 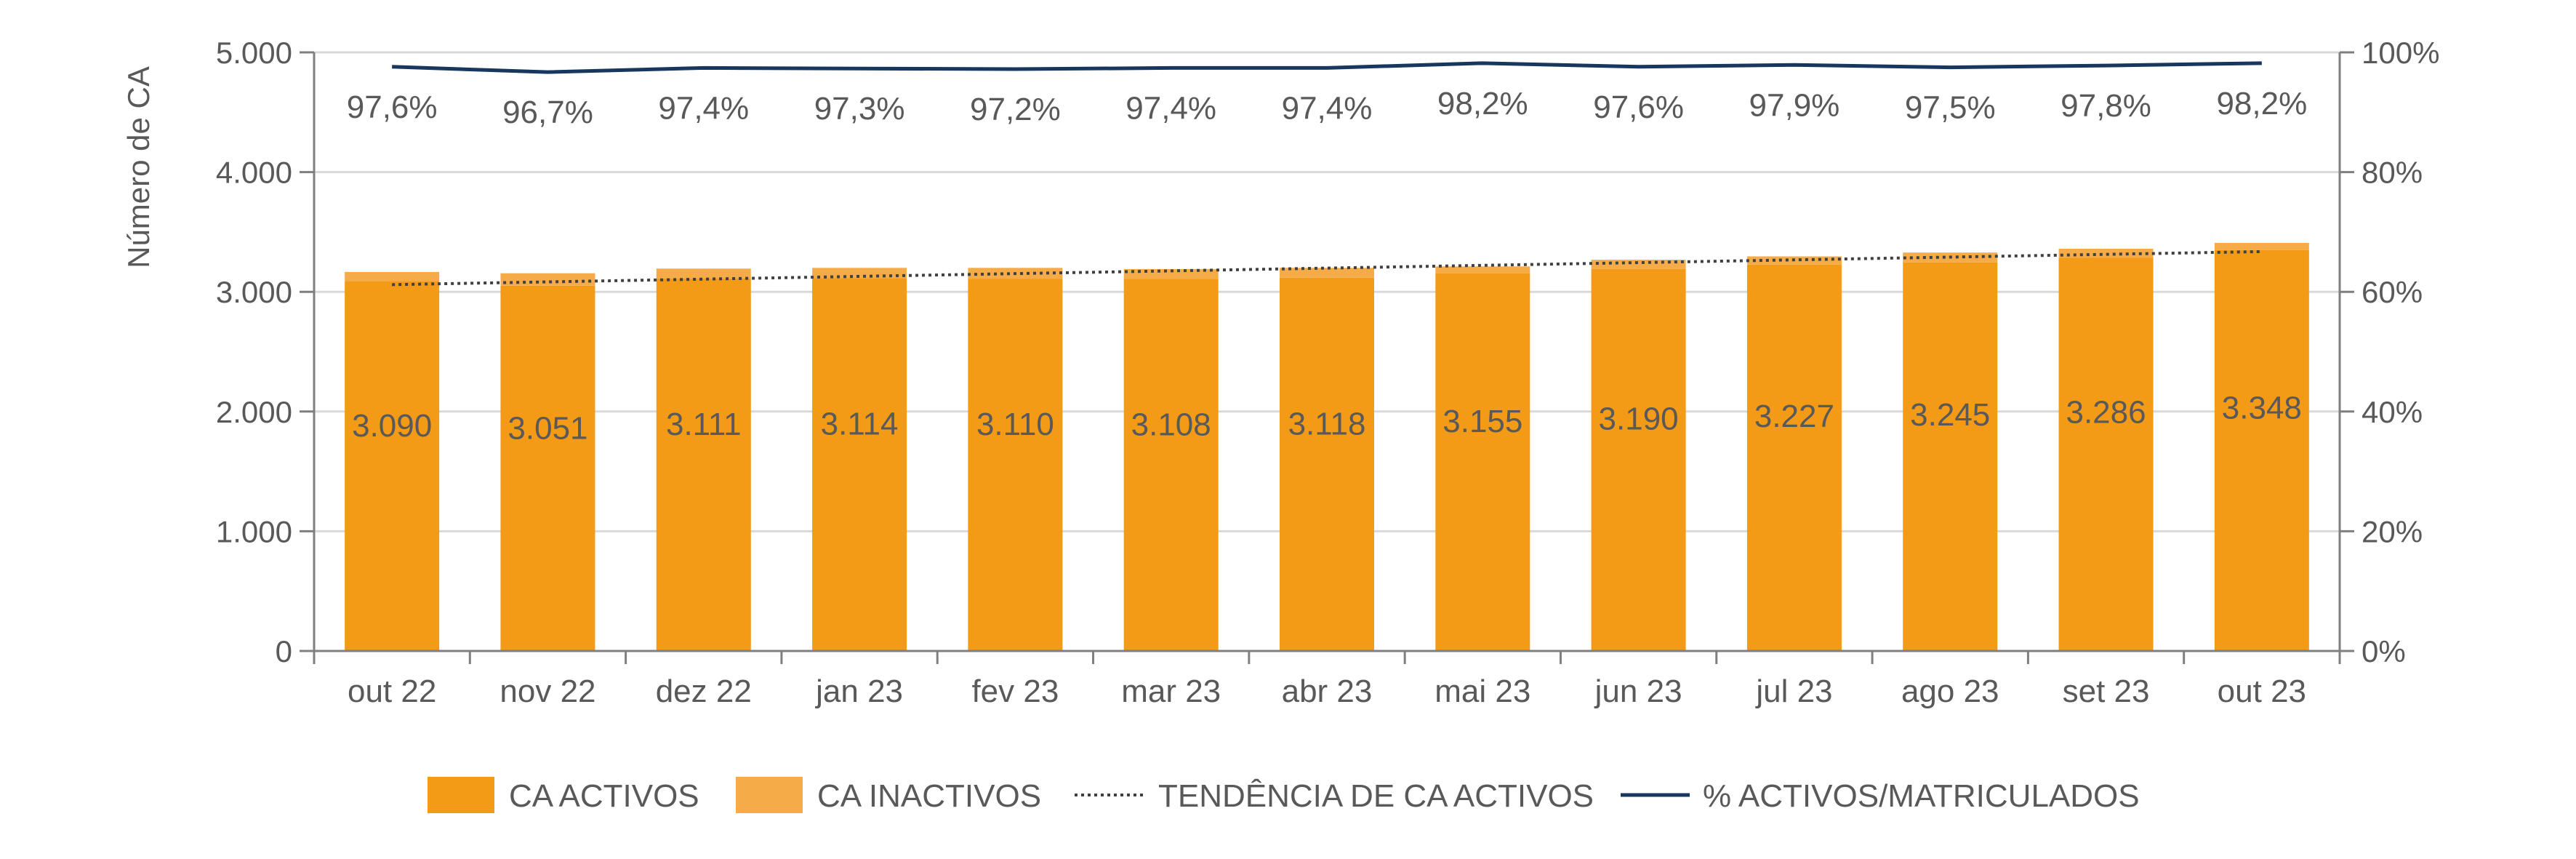 What do you see at coordinates (2262, 407) in the screenshot?
I see `bar-value-label: 3.348` at bounding box center [2262, 407].